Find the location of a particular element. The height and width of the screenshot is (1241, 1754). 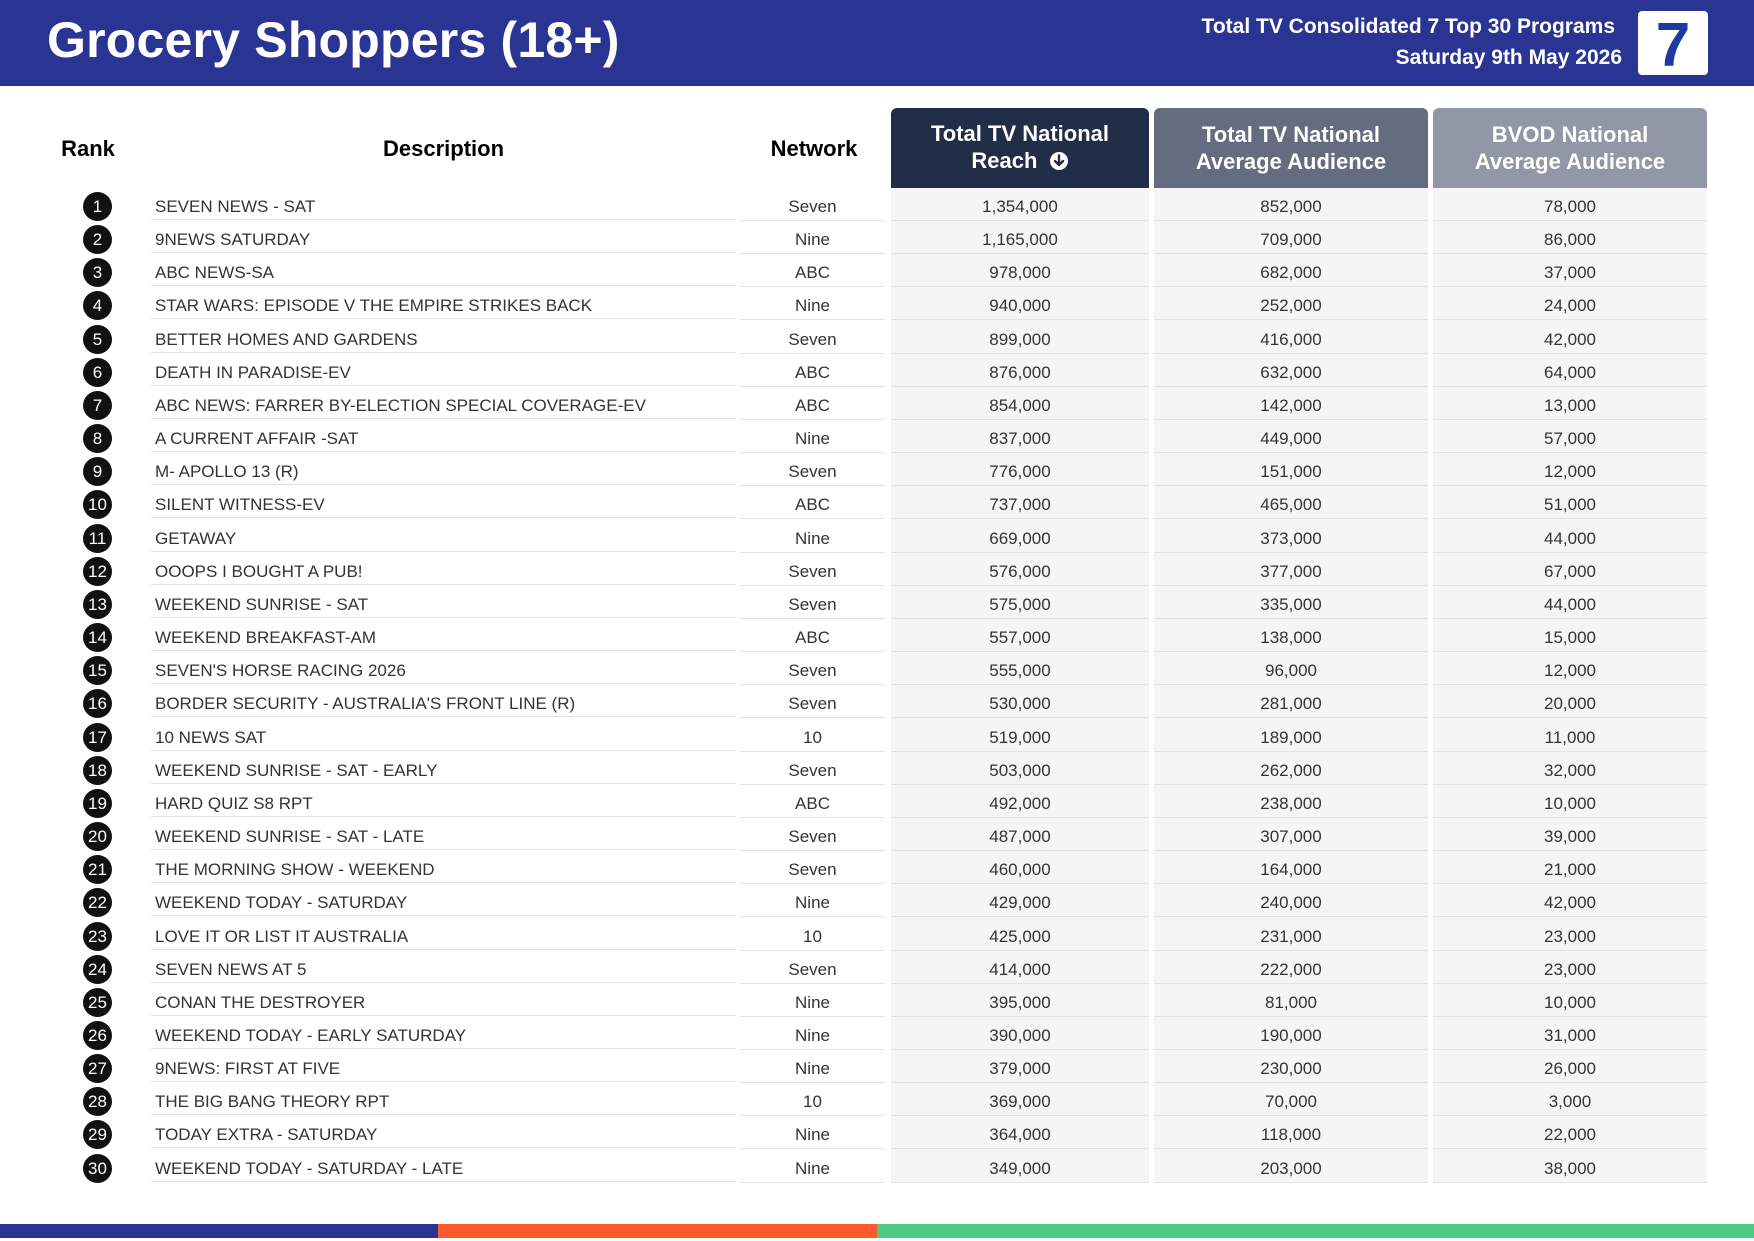

rank-badge: 25 is located at coordinates (97, 1002).